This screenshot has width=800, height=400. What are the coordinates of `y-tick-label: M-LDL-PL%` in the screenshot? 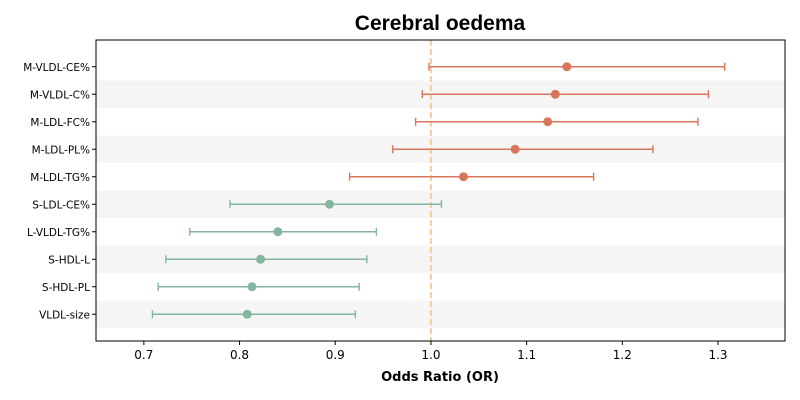 It's located at (61, 150).